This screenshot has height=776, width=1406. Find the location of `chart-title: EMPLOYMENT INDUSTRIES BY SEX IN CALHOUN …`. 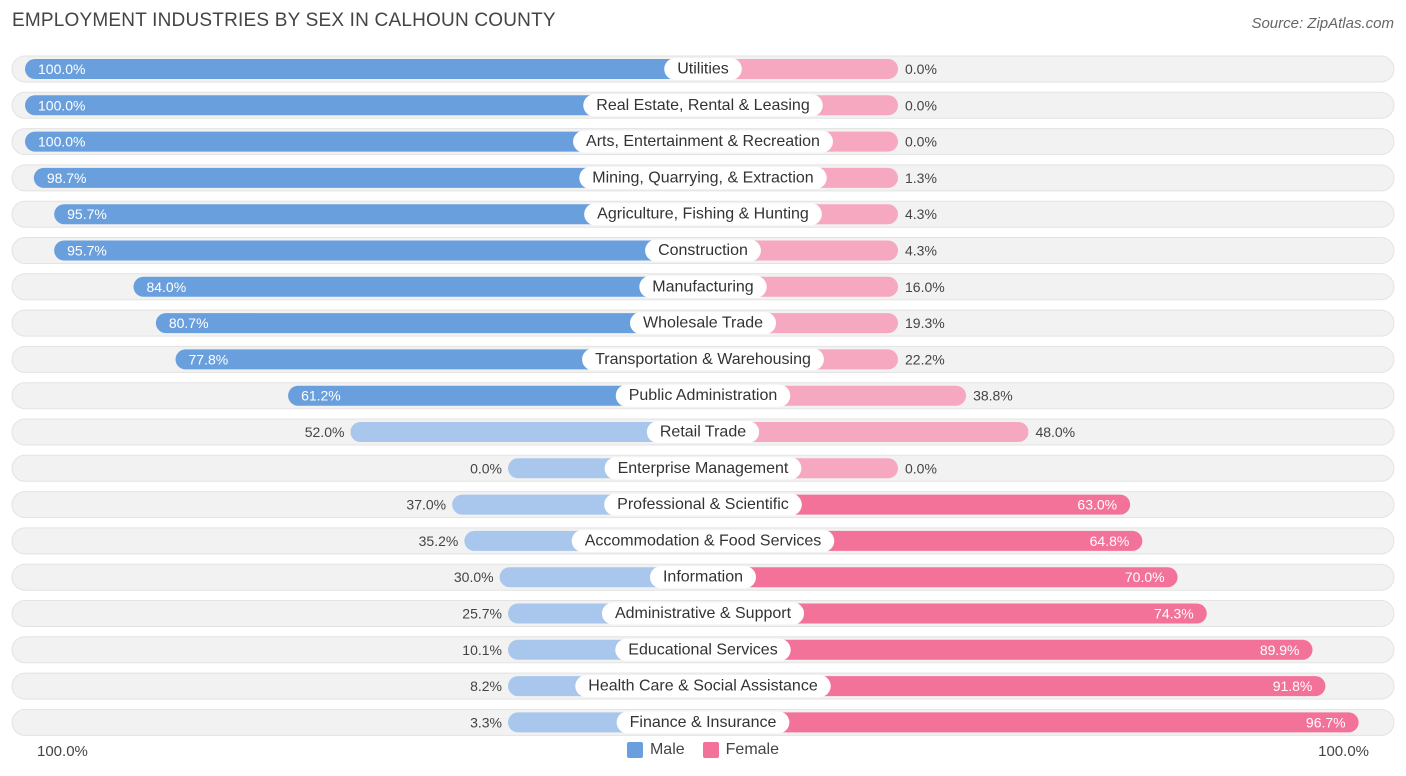

chart-title: EMPLOYMENT INDUSTRIES BY SEX IN CALHOUN … is located at coordinates (284, 20).